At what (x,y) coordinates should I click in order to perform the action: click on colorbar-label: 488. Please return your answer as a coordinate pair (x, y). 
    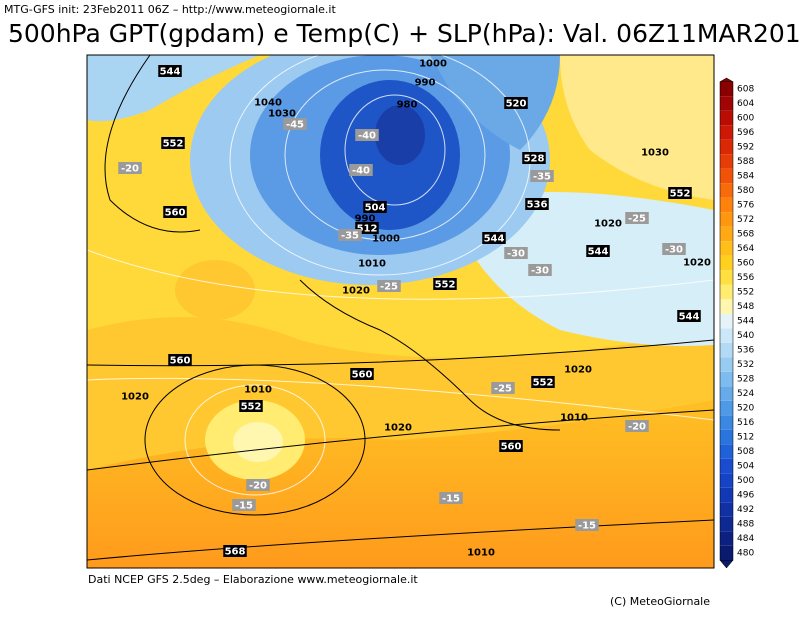
    Looking at the image, I should click on (745, 525).